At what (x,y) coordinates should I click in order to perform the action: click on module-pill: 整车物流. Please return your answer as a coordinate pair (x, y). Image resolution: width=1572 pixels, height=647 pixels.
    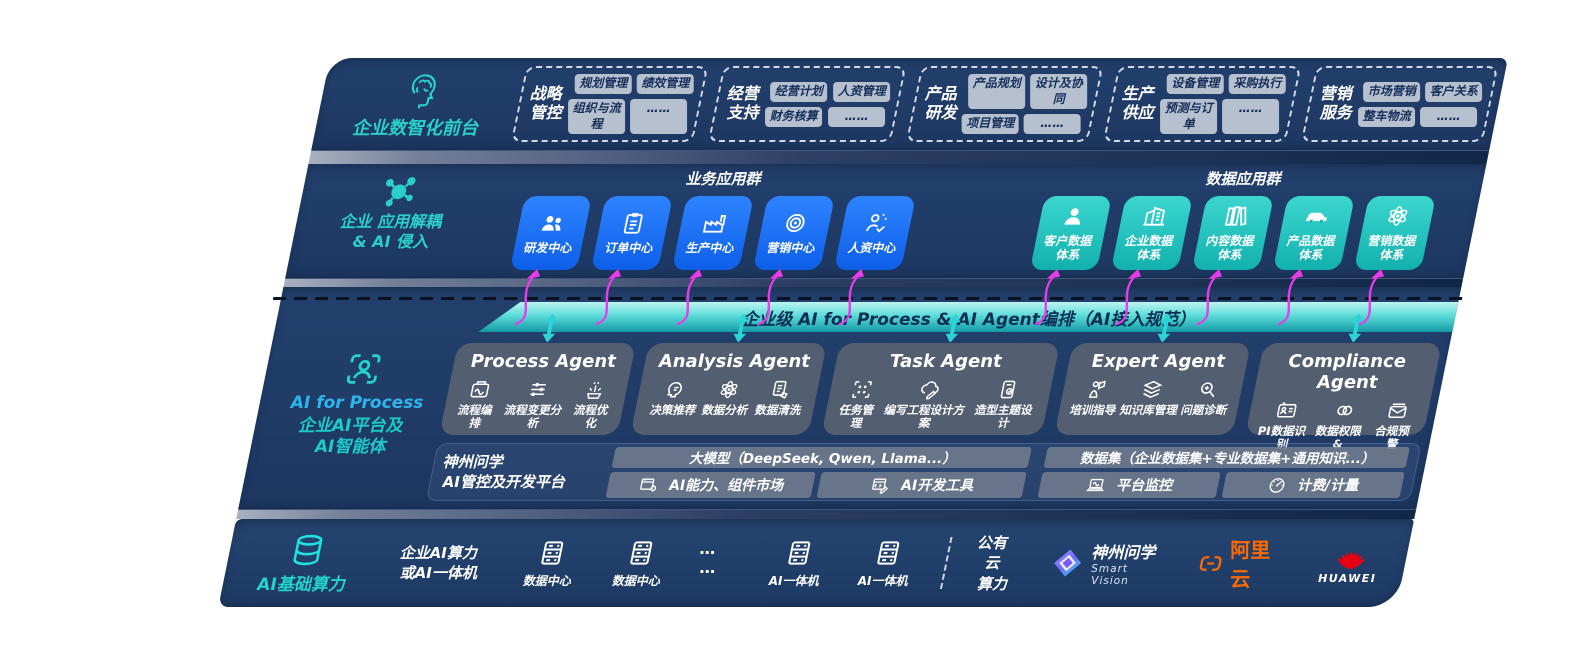
    Looking at the image, I should click on (1386, 116).